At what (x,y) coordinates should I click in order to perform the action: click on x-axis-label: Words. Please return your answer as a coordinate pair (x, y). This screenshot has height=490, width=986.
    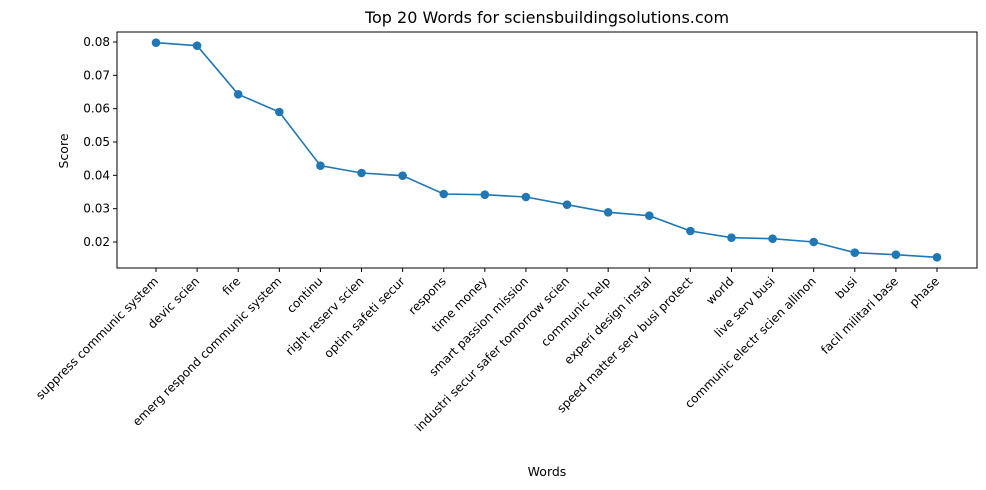
    Looking at the image, I should click on (547, 471).